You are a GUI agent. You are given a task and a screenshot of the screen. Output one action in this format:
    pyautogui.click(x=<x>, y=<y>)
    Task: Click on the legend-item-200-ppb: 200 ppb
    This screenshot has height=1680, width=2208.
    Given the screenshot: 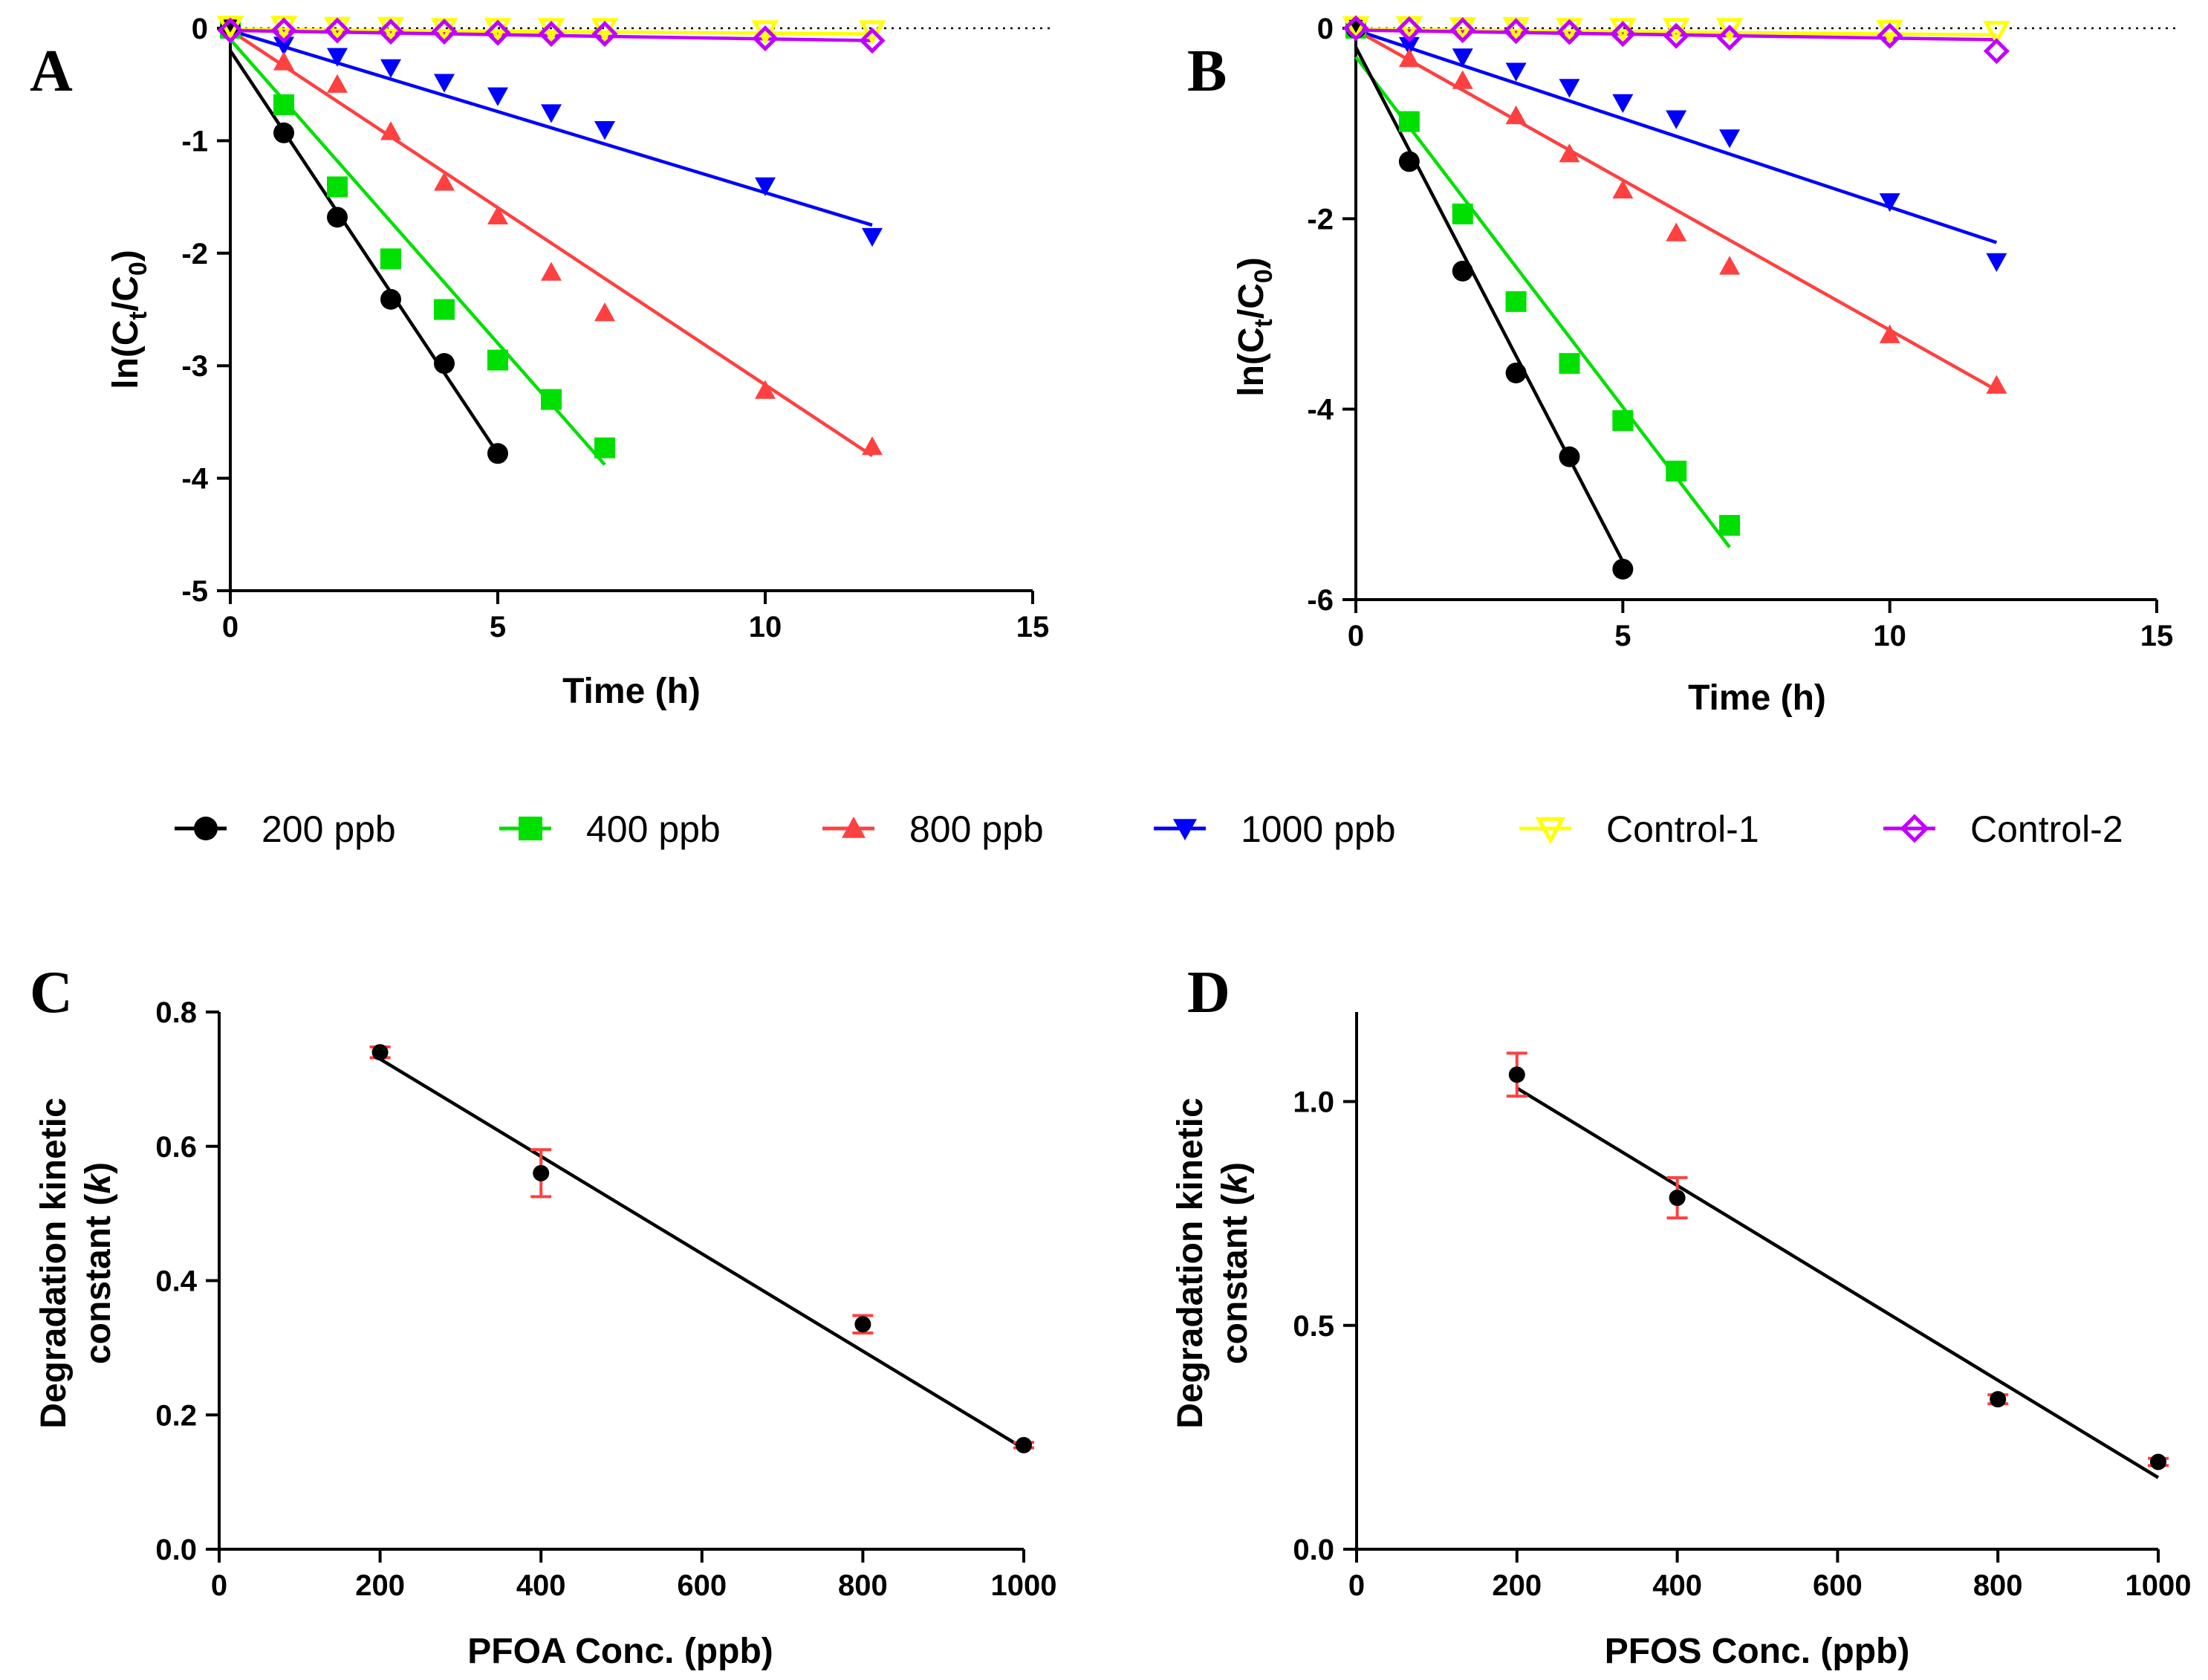 What is the action you would take?
    pyautogui.click(x=285, y=829)
    